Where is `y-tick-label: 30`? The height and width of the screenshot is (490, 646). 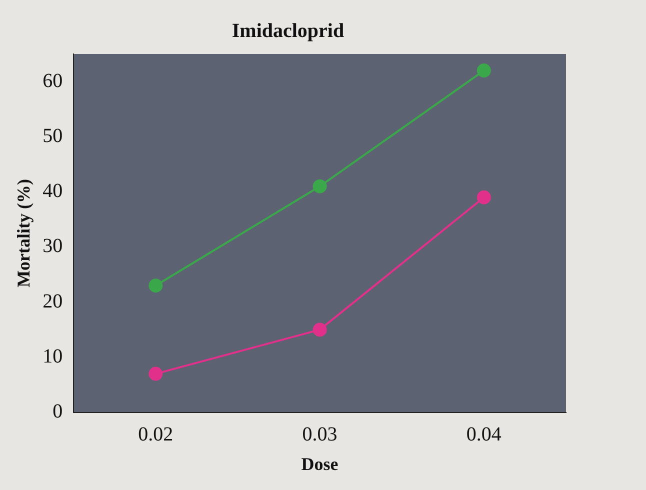 y-tick-label: 30 is located at coordinates (52, 246).